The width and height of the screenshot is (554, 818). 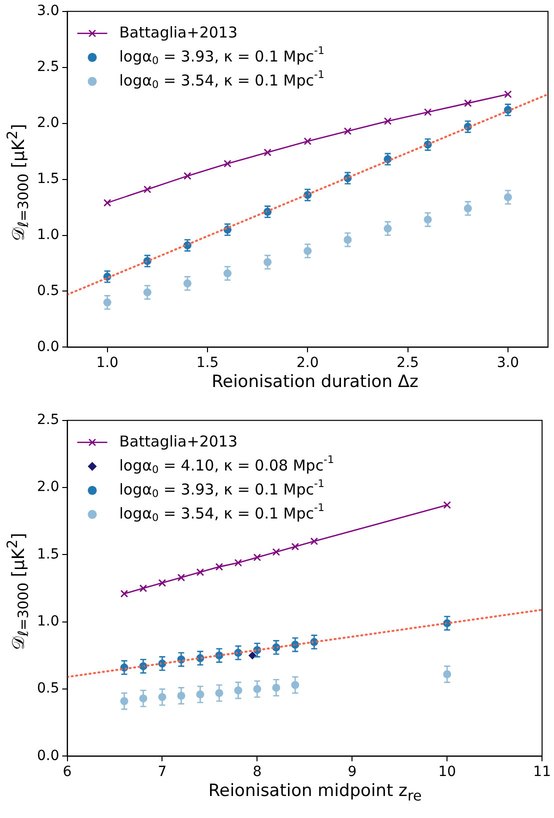 I want to click on x-tick-label: 8, so click(x=257, y=772).